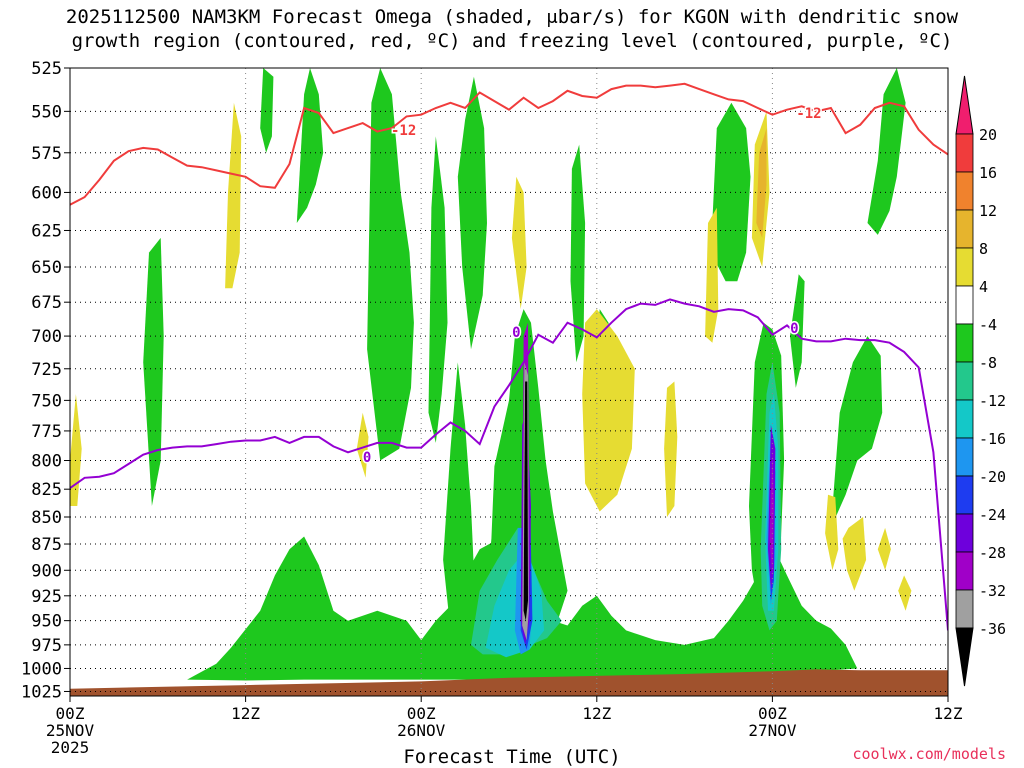 The width and height of the screenshot is (1024, 768). I want to click on y-tick-label: 850, so click(46, 518).